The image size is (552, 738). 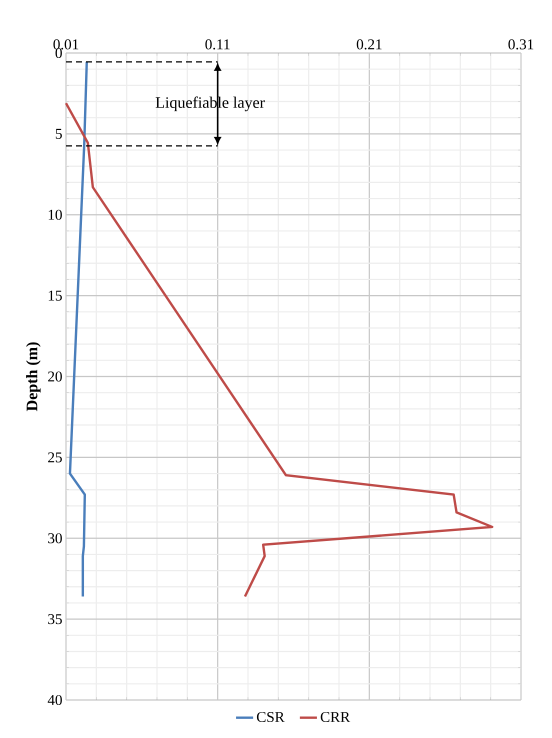 What do you see at coordinates (521, 44) in the screenshot?
I see `x-tick-label: 0.31` at bounding box center [521, 44].